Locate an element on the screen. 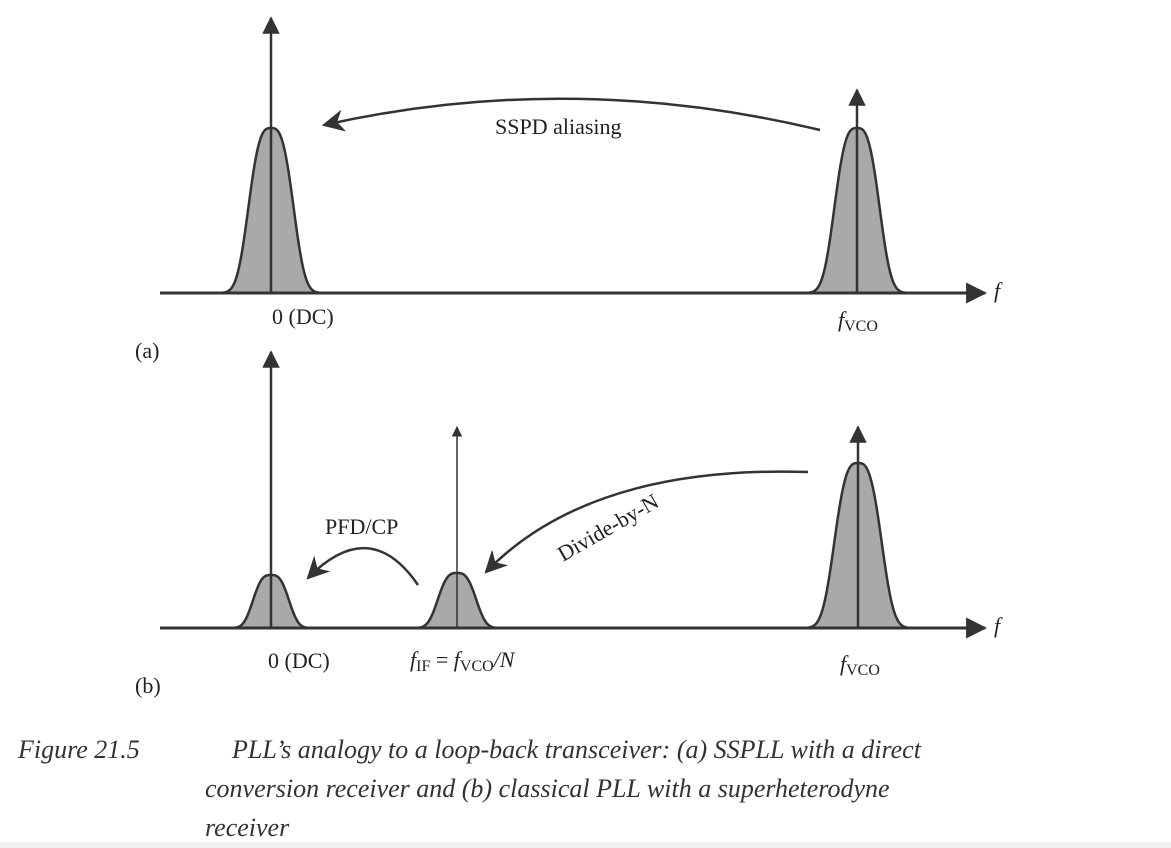  sspd-aliasing-label: SSPD aliasing is located at coordinates (558, 126).